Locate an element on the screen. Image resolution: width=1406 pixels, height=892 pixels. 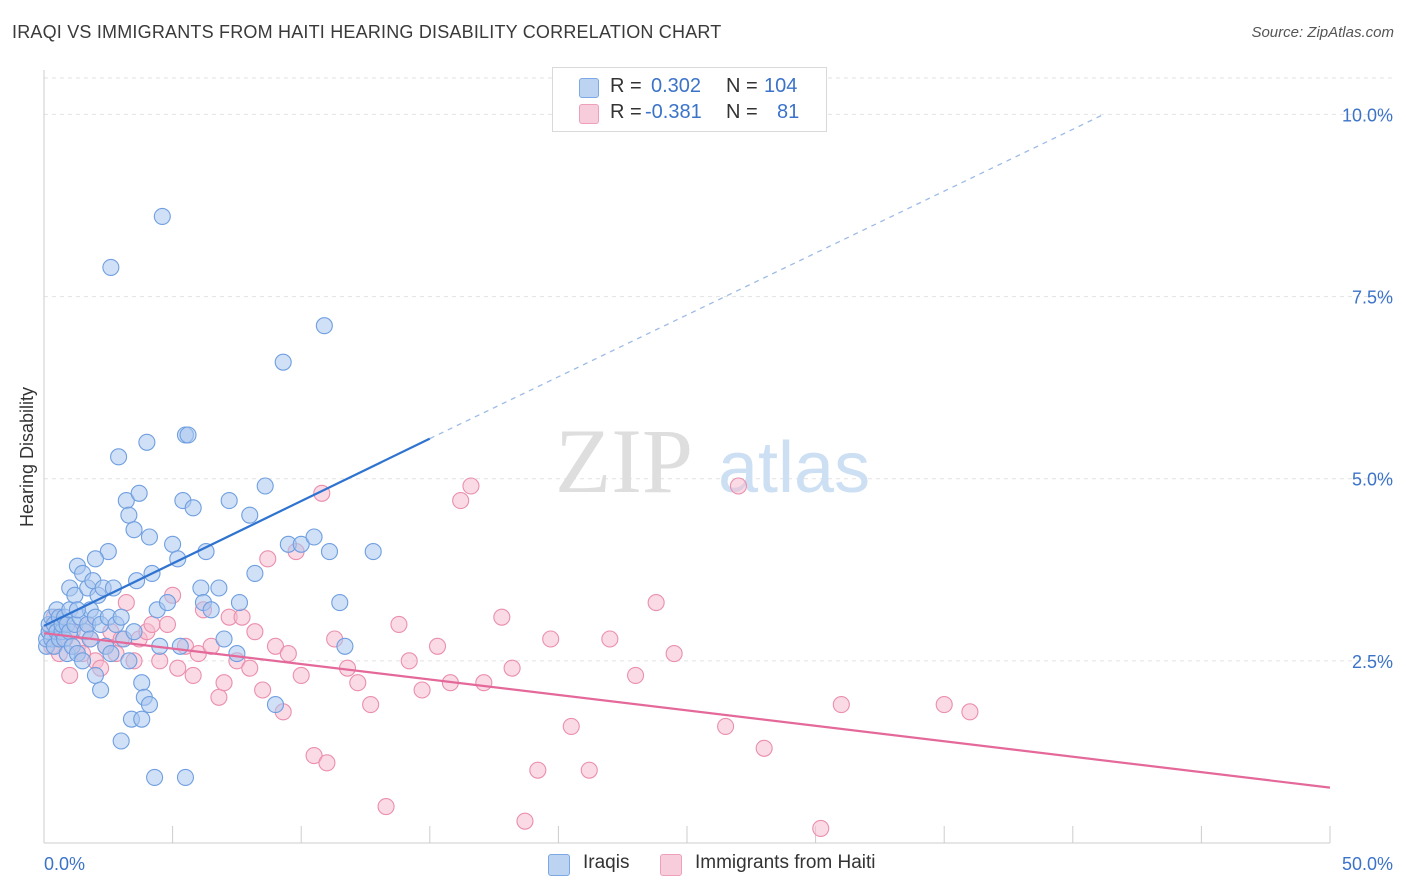
bottom-legend-label-iraqis: Iraqis is located at coordinates (606, 862).